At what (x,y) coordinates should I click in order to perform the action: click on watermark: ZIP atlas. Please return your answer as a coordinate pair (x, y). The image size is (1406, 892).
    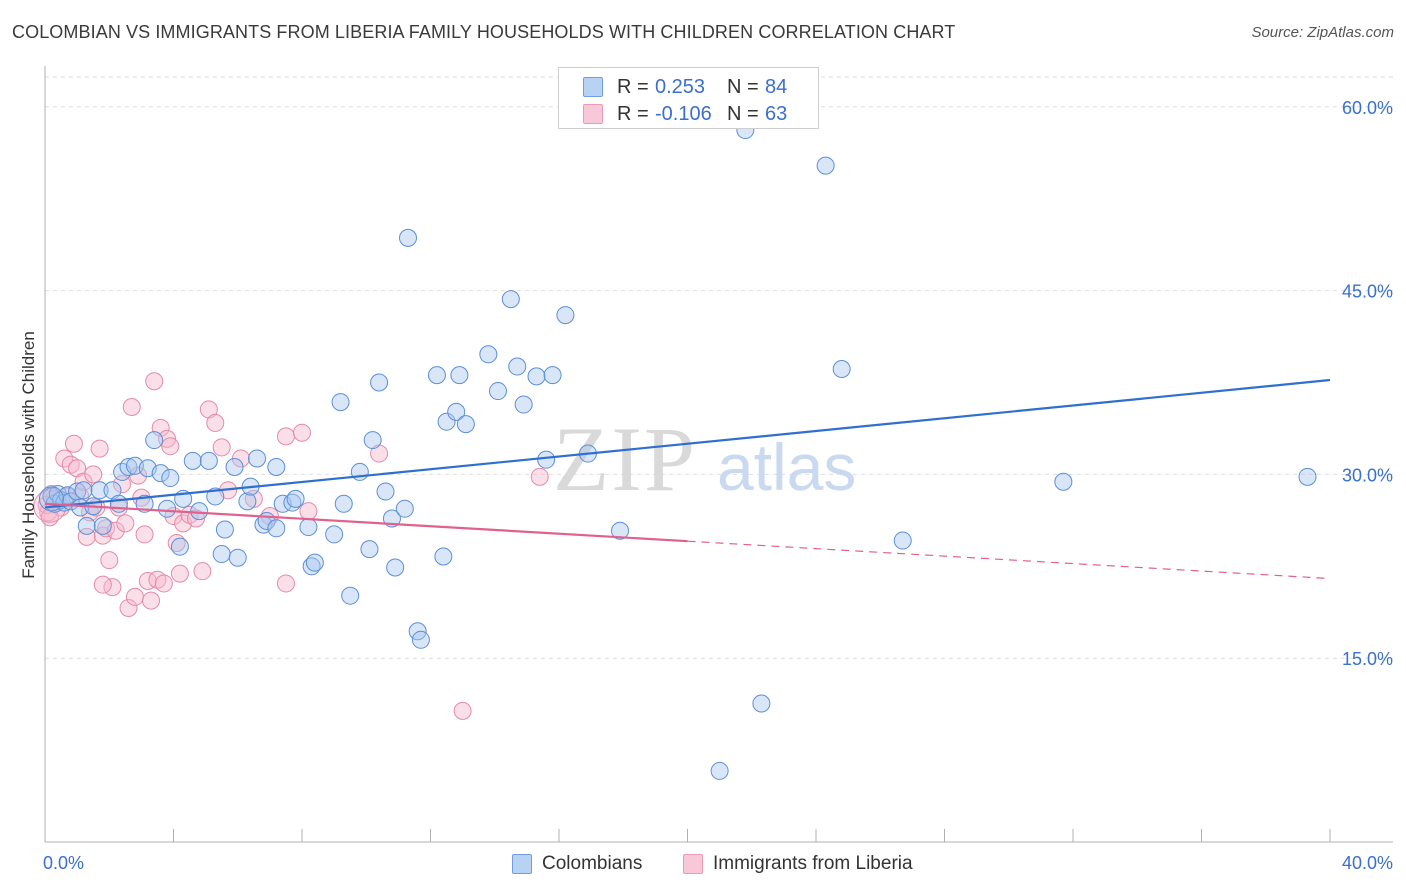
    Looking at the image, I should click on (704, 459).